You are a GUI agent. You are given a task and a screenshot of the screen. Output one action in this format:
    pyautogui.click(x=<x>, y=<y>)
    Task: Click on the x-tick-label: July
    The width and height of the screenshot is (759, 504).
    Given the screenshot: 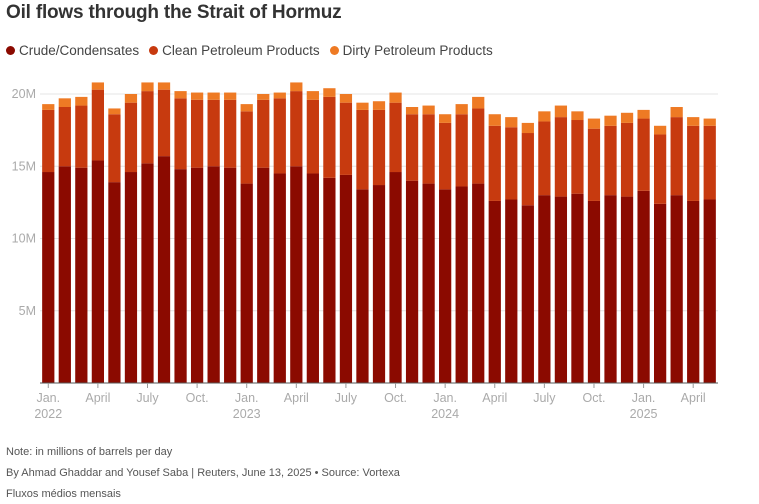 What is the action you would take?
    pyautogui.click(x=544, y=398)
    